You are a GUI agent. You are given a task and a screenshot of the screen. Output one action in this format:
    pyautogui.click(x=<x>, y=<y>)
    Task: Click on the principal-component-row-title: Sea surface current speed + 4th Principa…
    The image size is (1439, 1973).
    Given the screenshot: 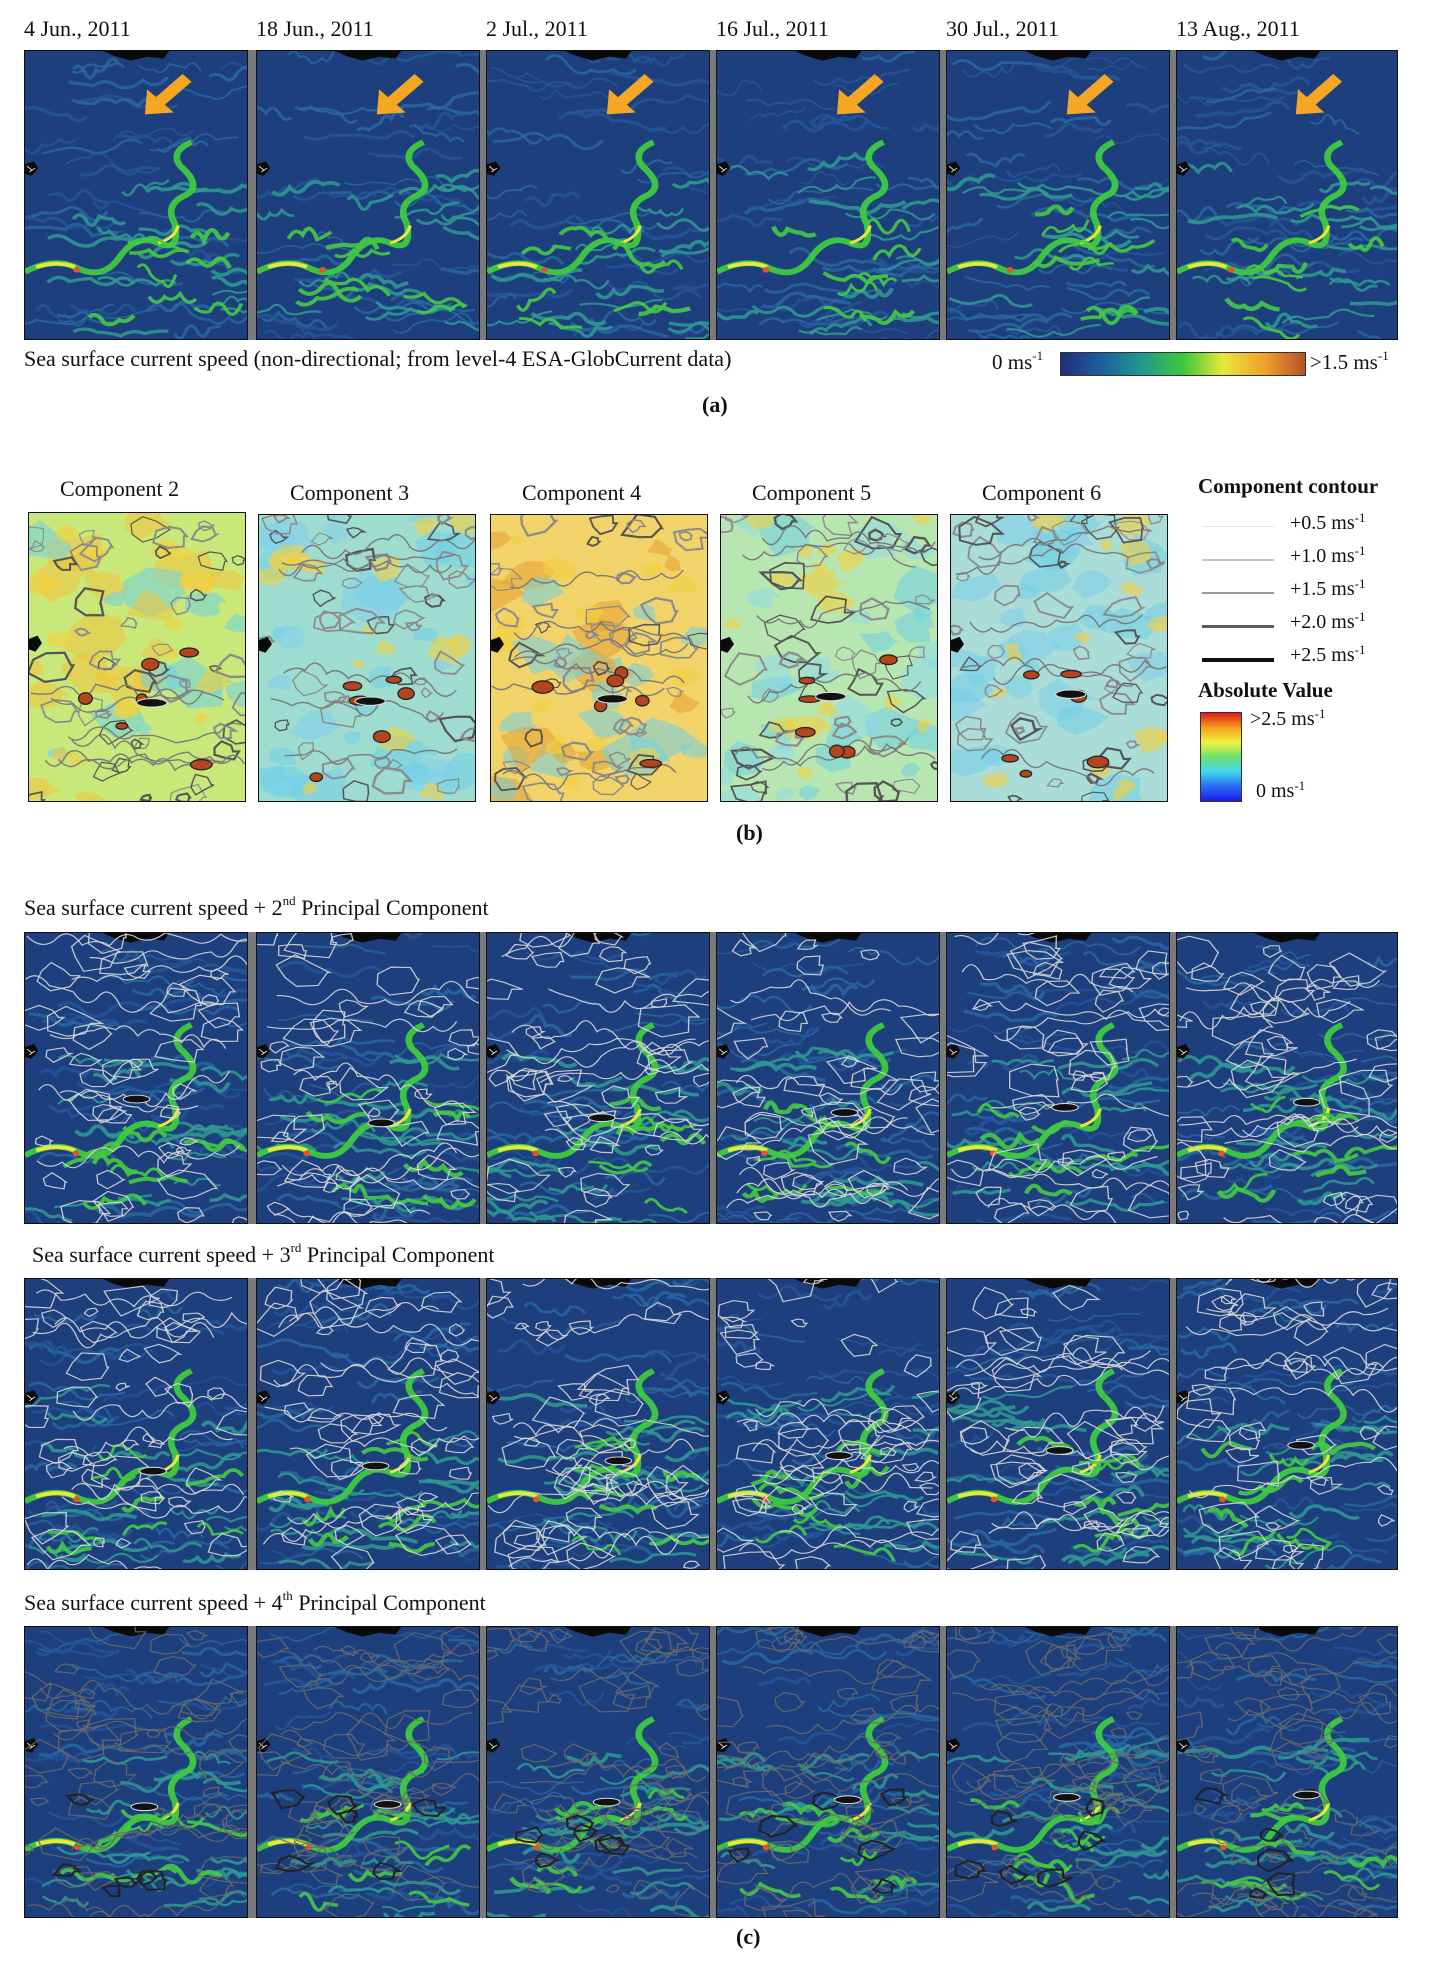 What is the action you would take?
    pyautogui.click(x=255, y=1601)
    